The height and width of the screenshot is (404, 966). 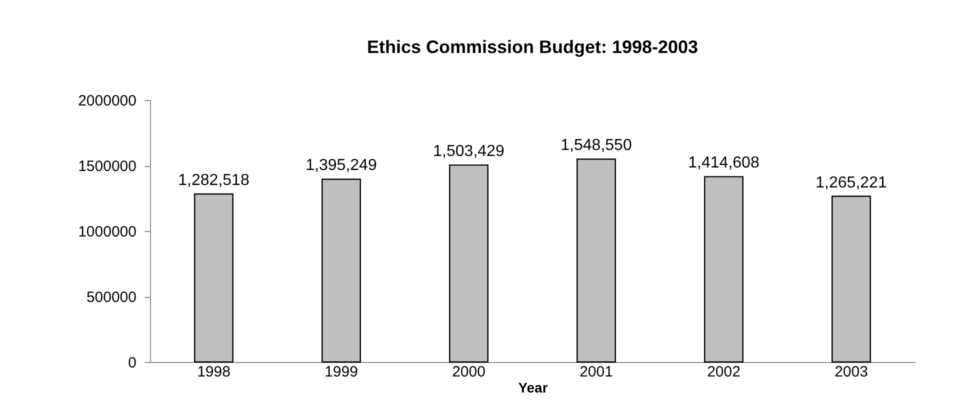 What do you see at coordinates (111, 297) in the screenshot?
I see `y-tick-label: 500000` at bounding box center [111, 297].